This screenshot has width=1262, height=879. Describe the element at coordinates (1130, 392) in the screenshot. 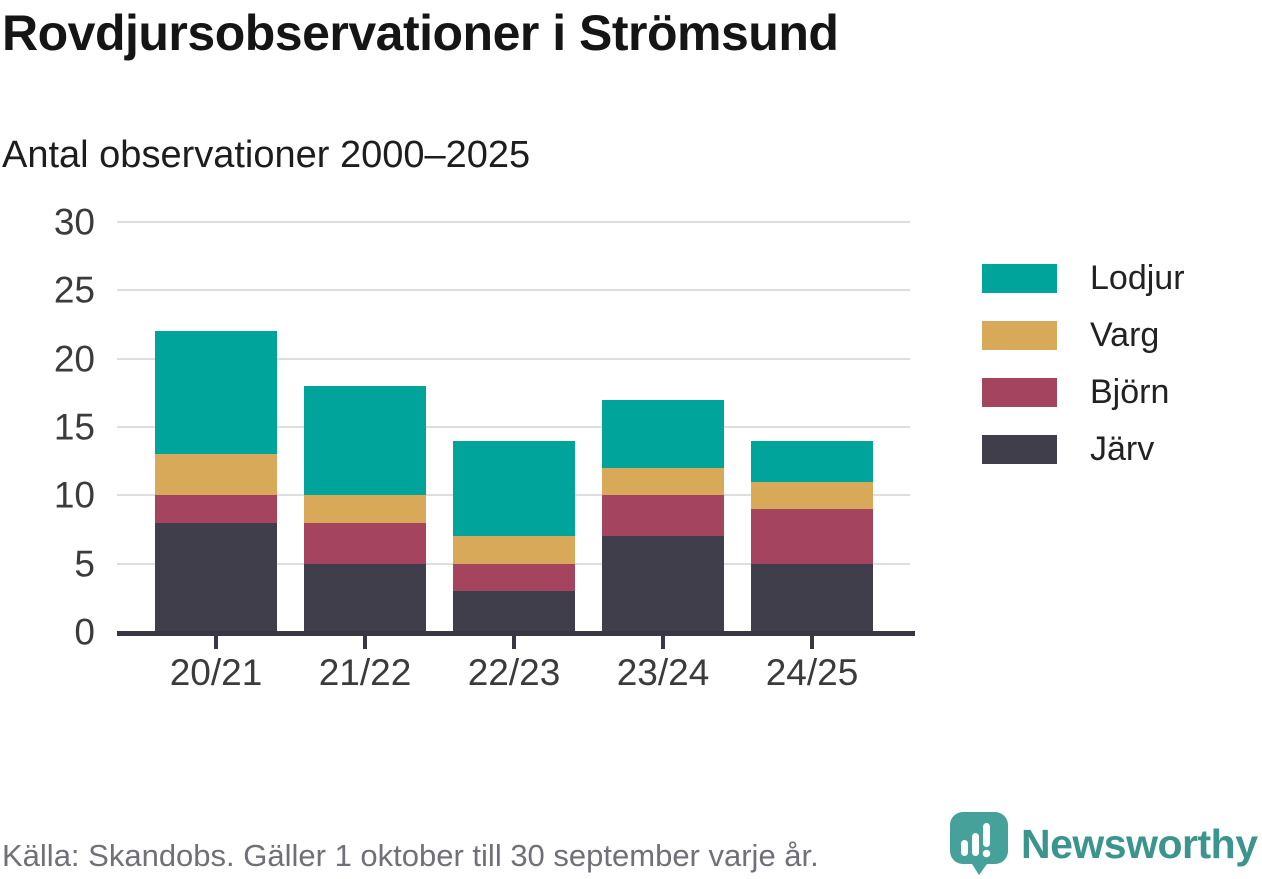

I see `legend-label-bjorn: Björn` at that location.